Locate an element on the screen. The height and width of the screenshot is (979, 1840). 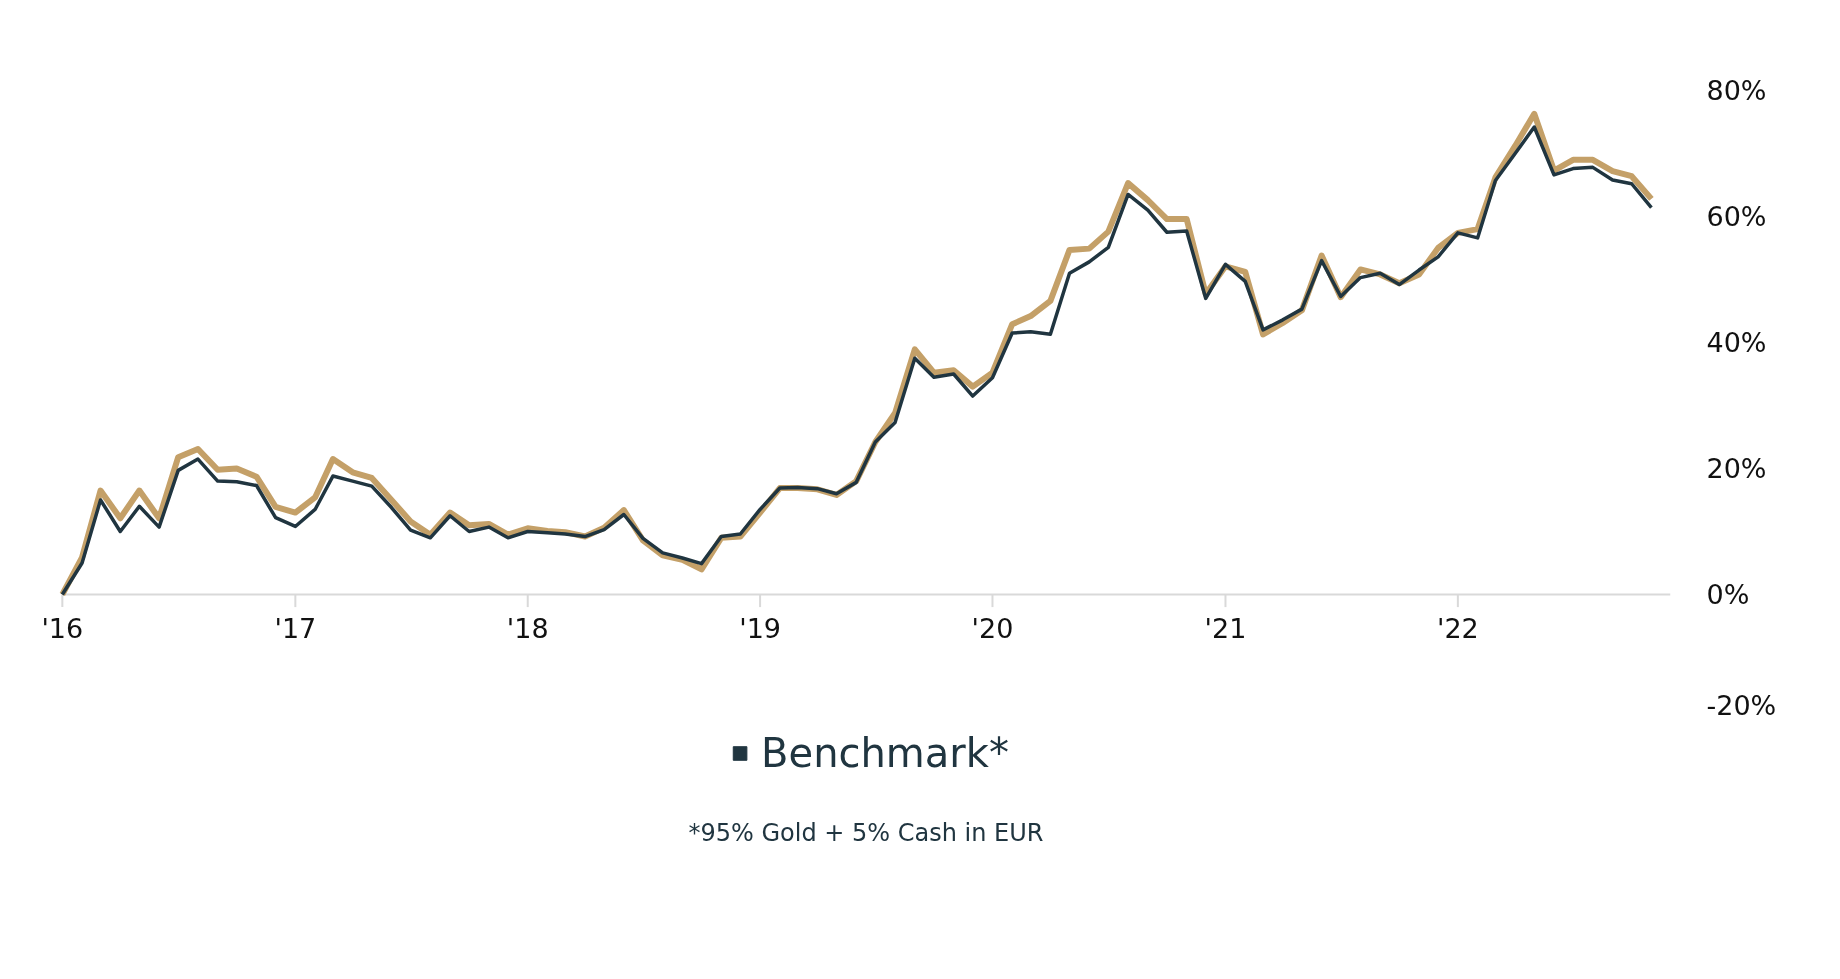
y-tick-label: 60% is located at coordinates (1736, 216).